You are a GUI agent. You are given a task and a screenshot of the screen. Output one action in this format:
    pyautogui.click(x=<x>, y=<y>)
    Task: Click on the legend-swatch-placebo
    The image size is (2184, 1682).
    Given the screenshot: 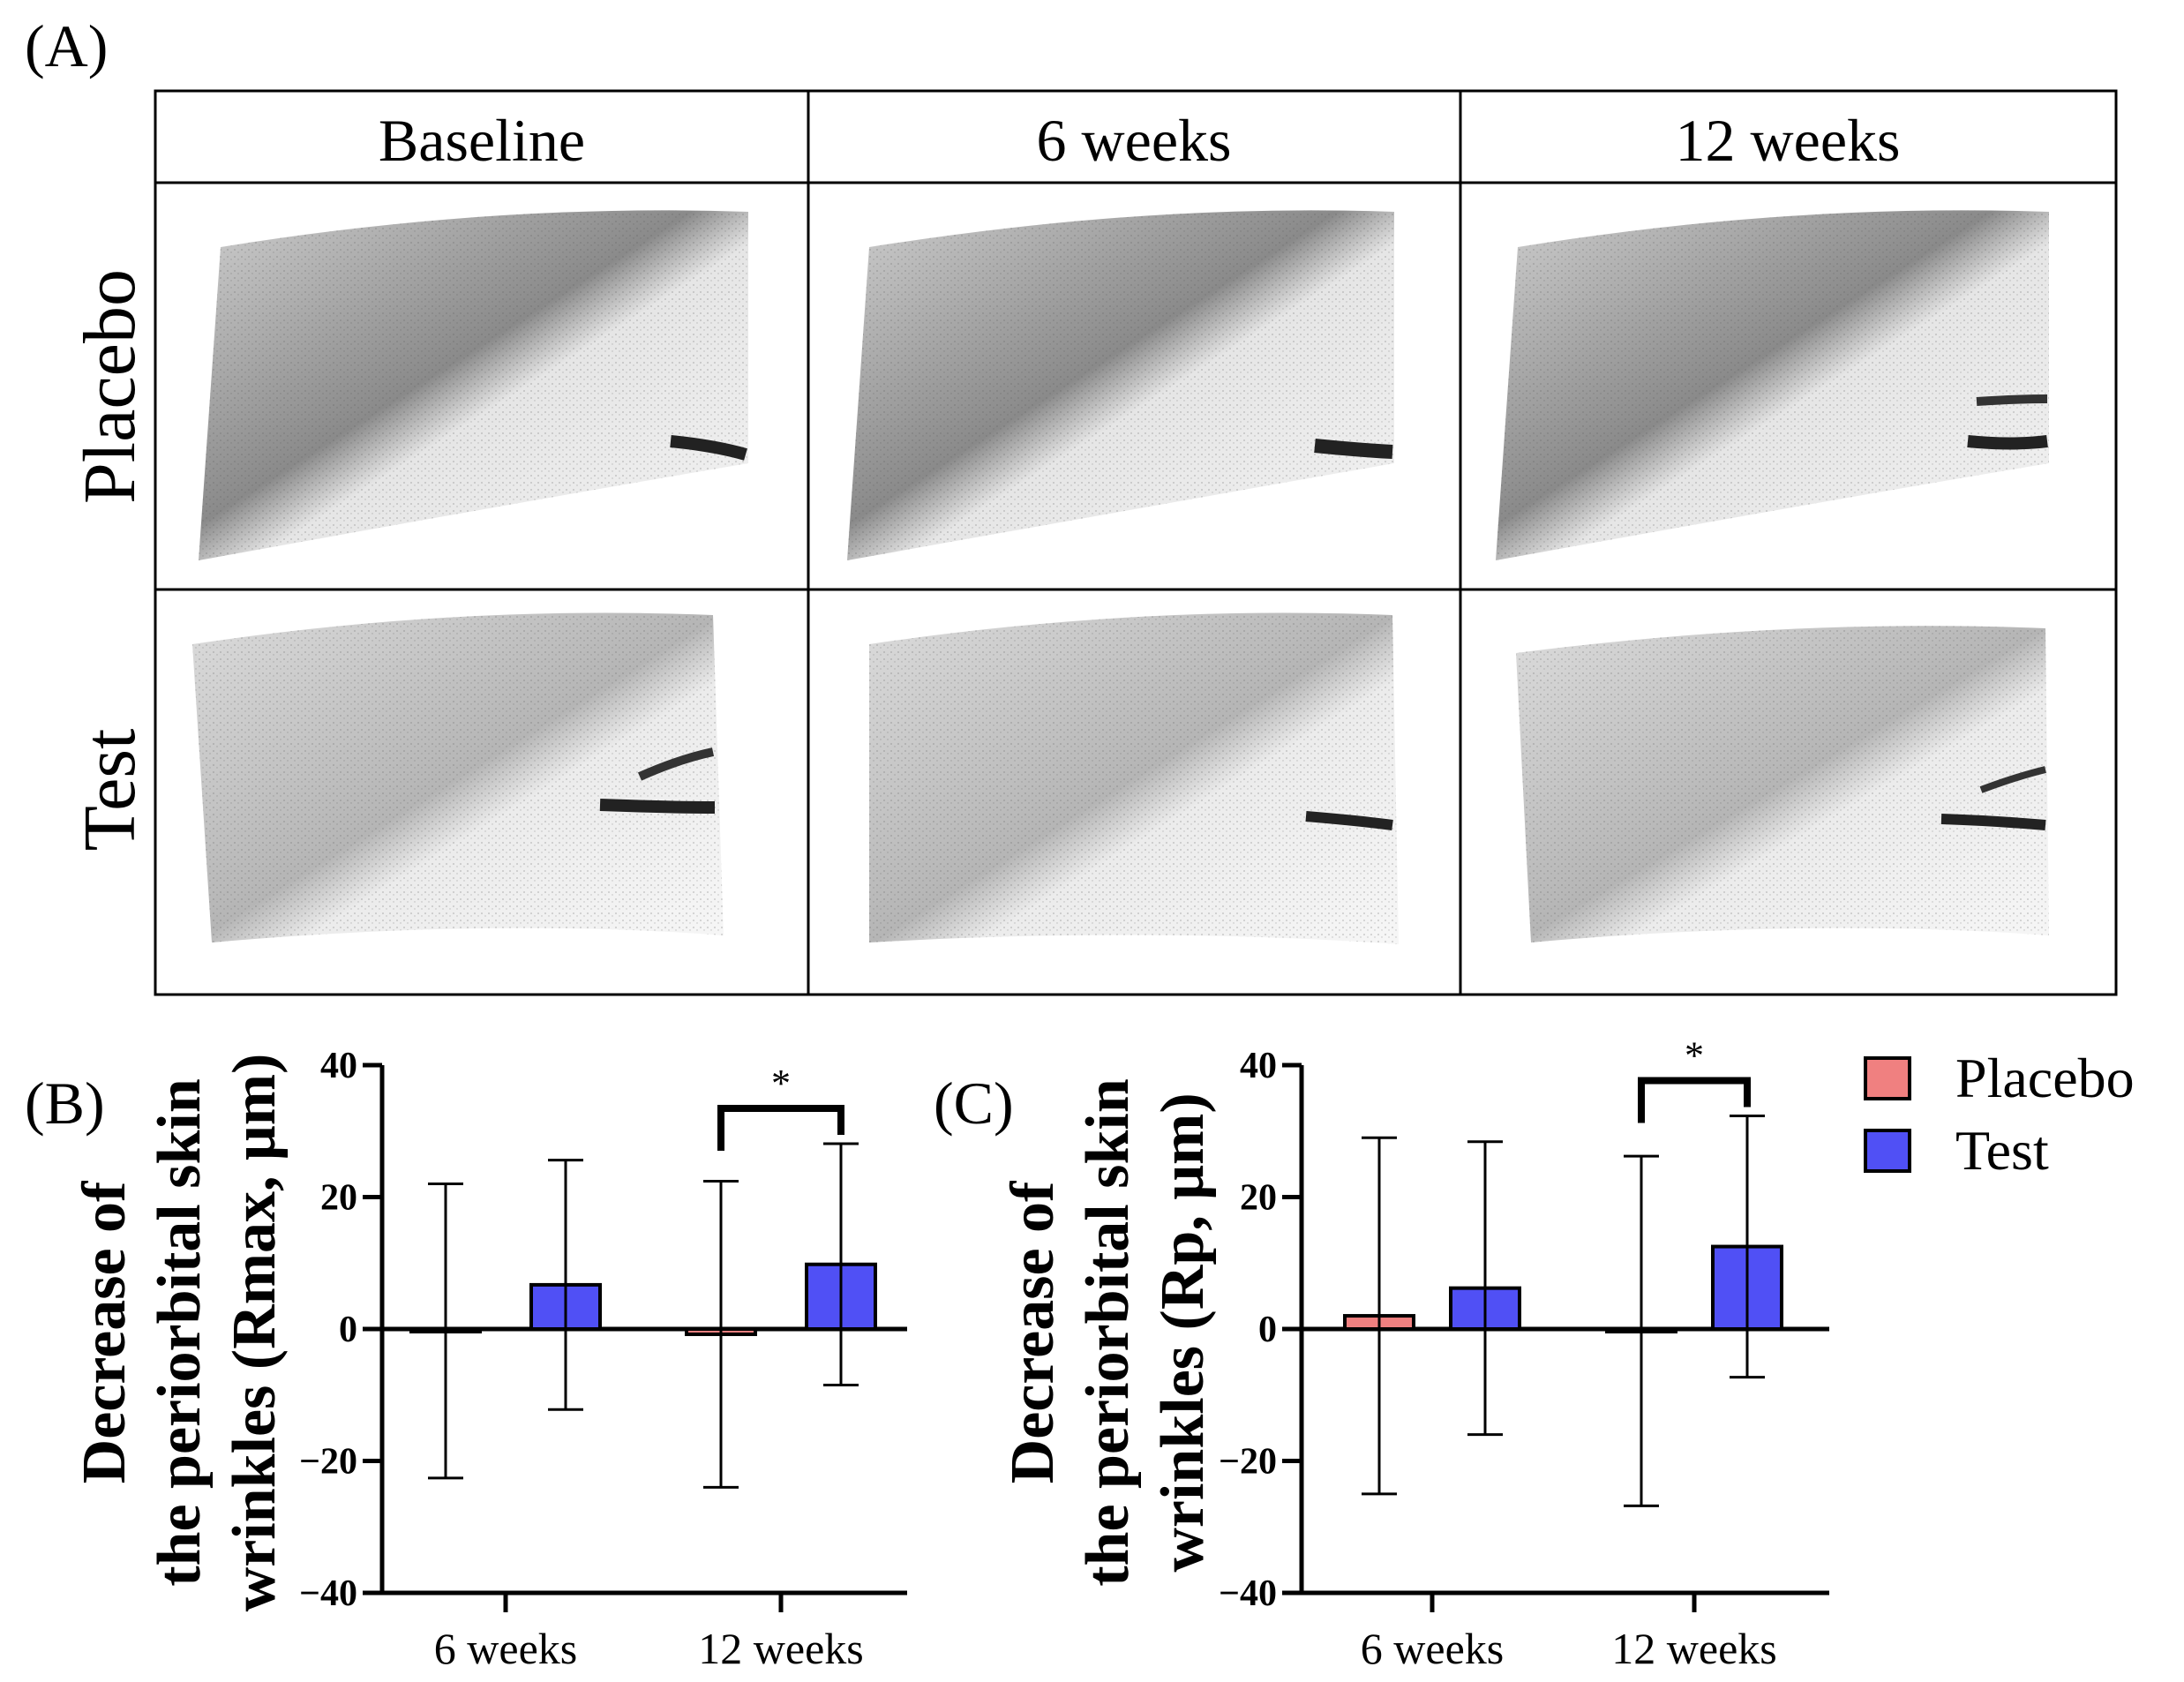 What is the action you would take?
    pyautogui.click(x=1888, y=1078)
    